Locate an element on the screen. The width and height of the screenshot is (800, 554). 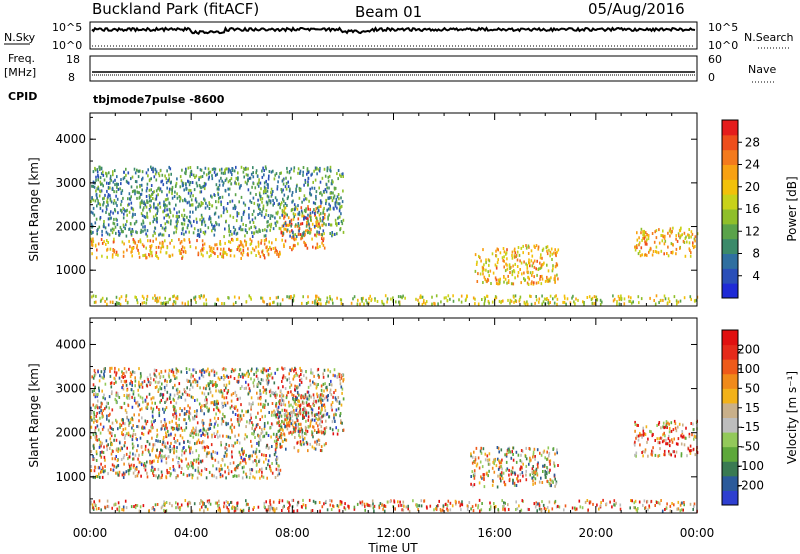
nsearch-top-tick: 10^5 is located at coordinates (723, 27).